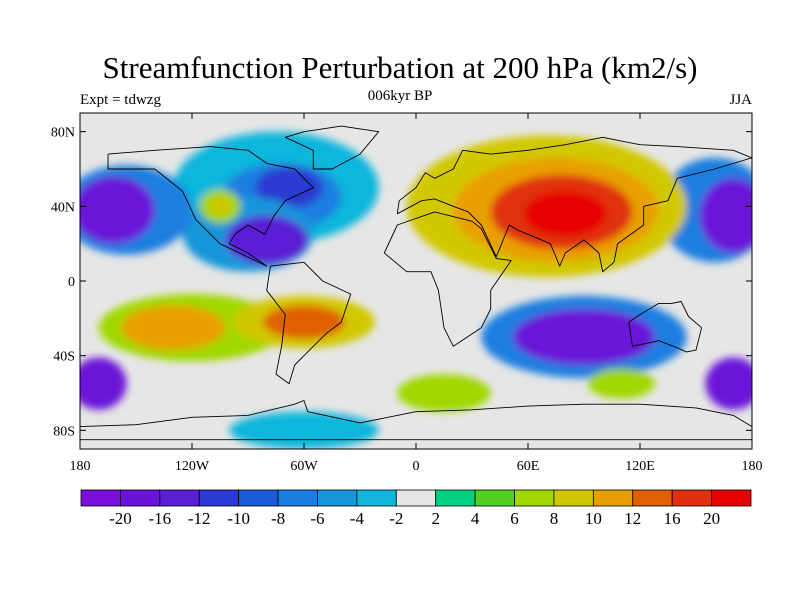  What do you see at coordinates (357, 518) in the screenshot?
I see `colorbar-label: -4` at bounding box center [357, 518].